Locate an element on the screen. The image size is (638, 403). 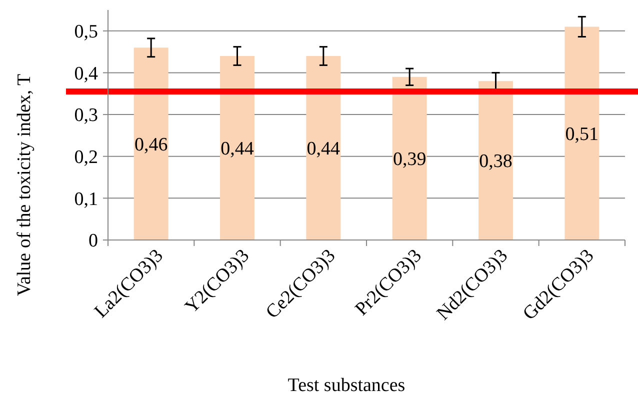
data-label: 0,39 is located at coordinates (409, 159).